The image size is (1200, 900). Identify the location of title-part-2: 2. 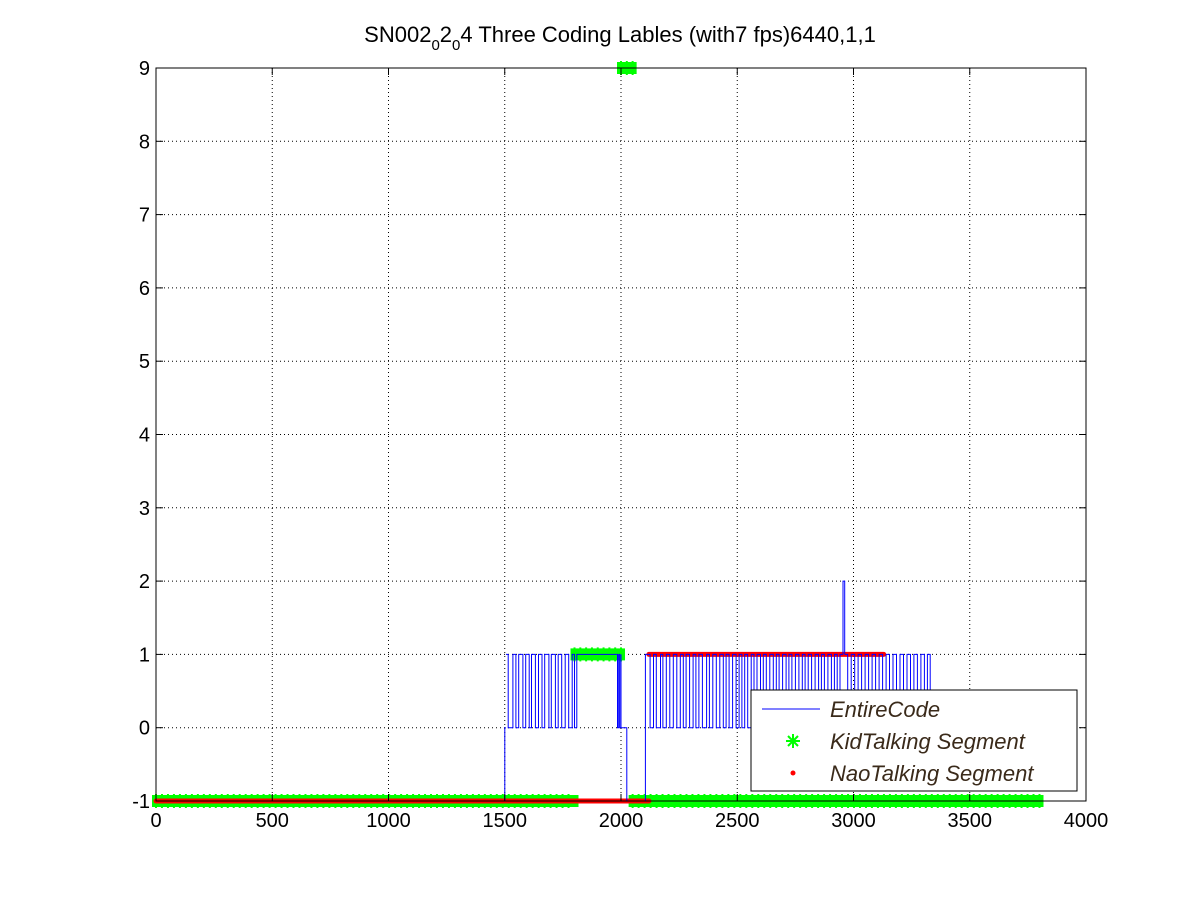
(446, 34).